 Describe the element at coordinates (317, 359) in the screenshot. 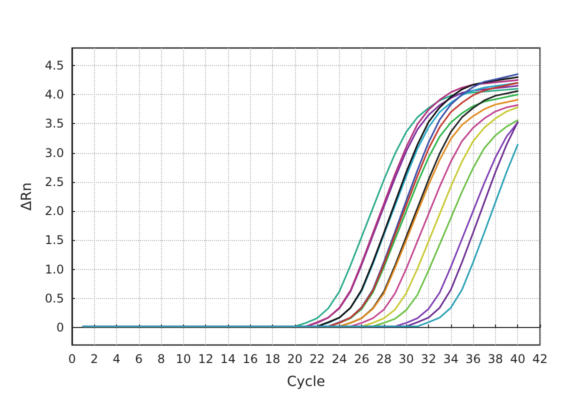

I see `x-tick-label: 22` at that location.